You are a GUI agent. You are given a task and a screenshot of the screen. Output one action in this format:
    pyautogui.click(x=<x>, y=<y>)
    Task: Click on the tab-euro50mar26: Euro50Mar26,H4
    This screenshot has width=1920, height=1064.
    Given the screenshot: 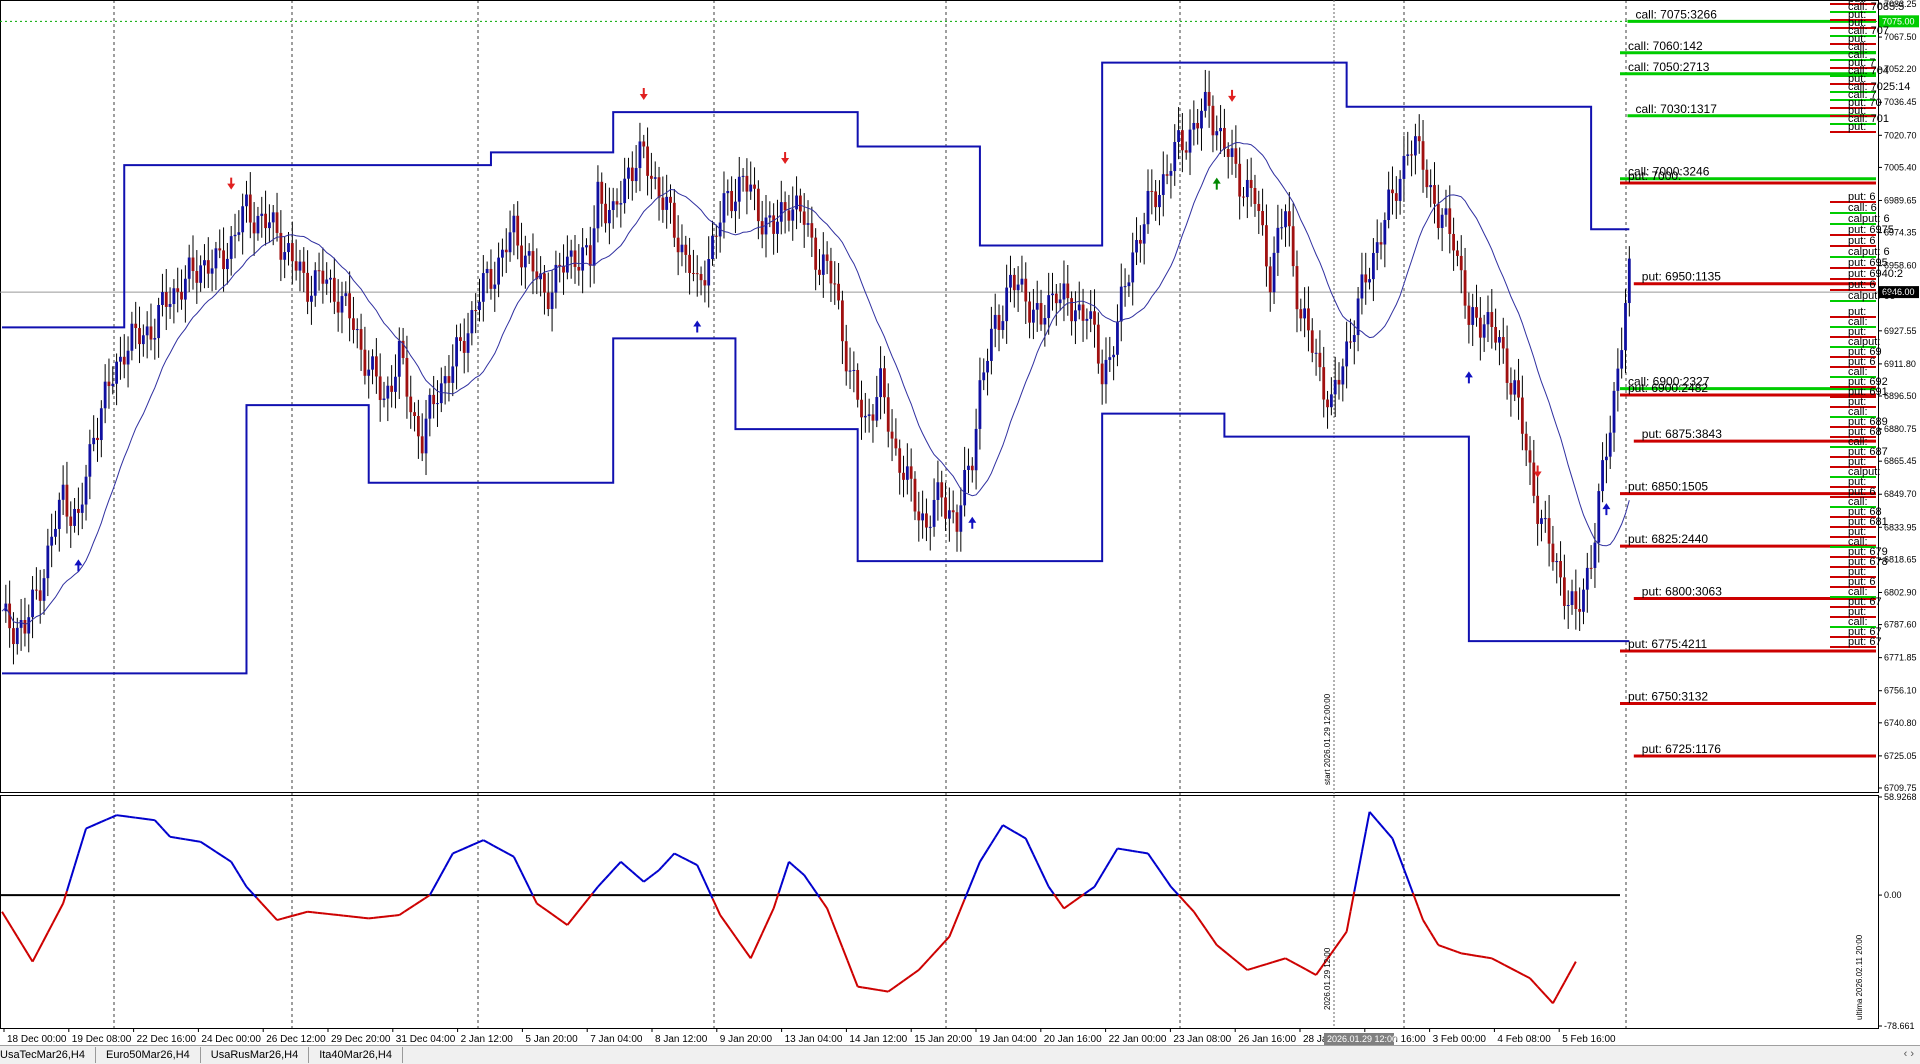 What is the action you would take?
    pyautogui.click(x=148, y=1055)
    